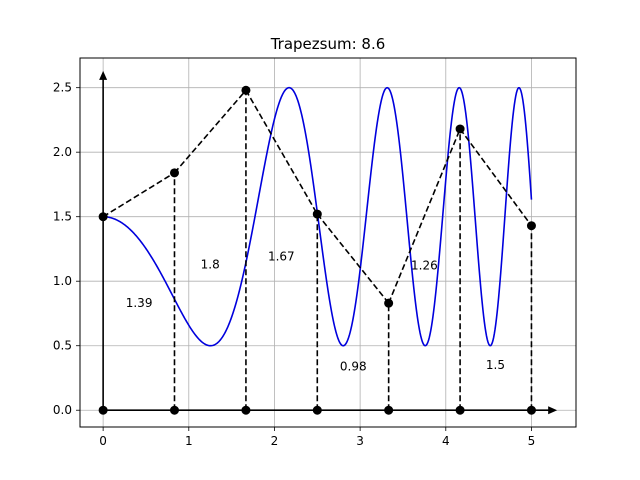  I want to click on x-tick-label-5: 5, so click(532, 441).